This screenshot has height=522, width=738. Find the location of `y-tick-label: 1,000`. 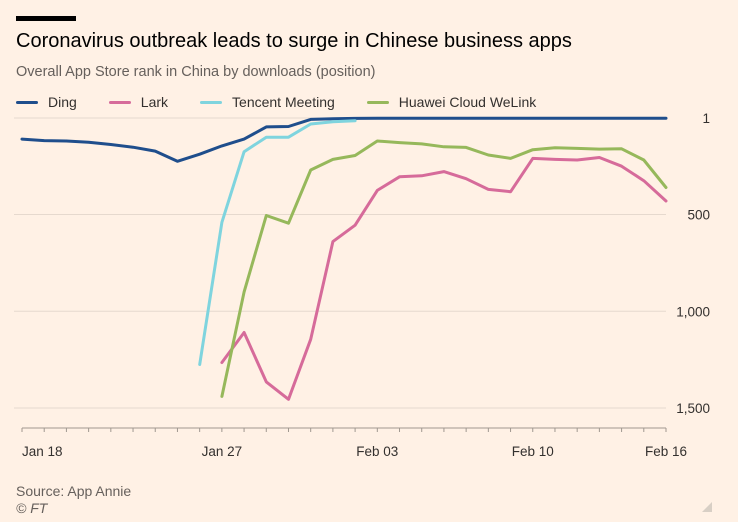

y-tick-label: 1,000 is located at coordinates (693, 311).